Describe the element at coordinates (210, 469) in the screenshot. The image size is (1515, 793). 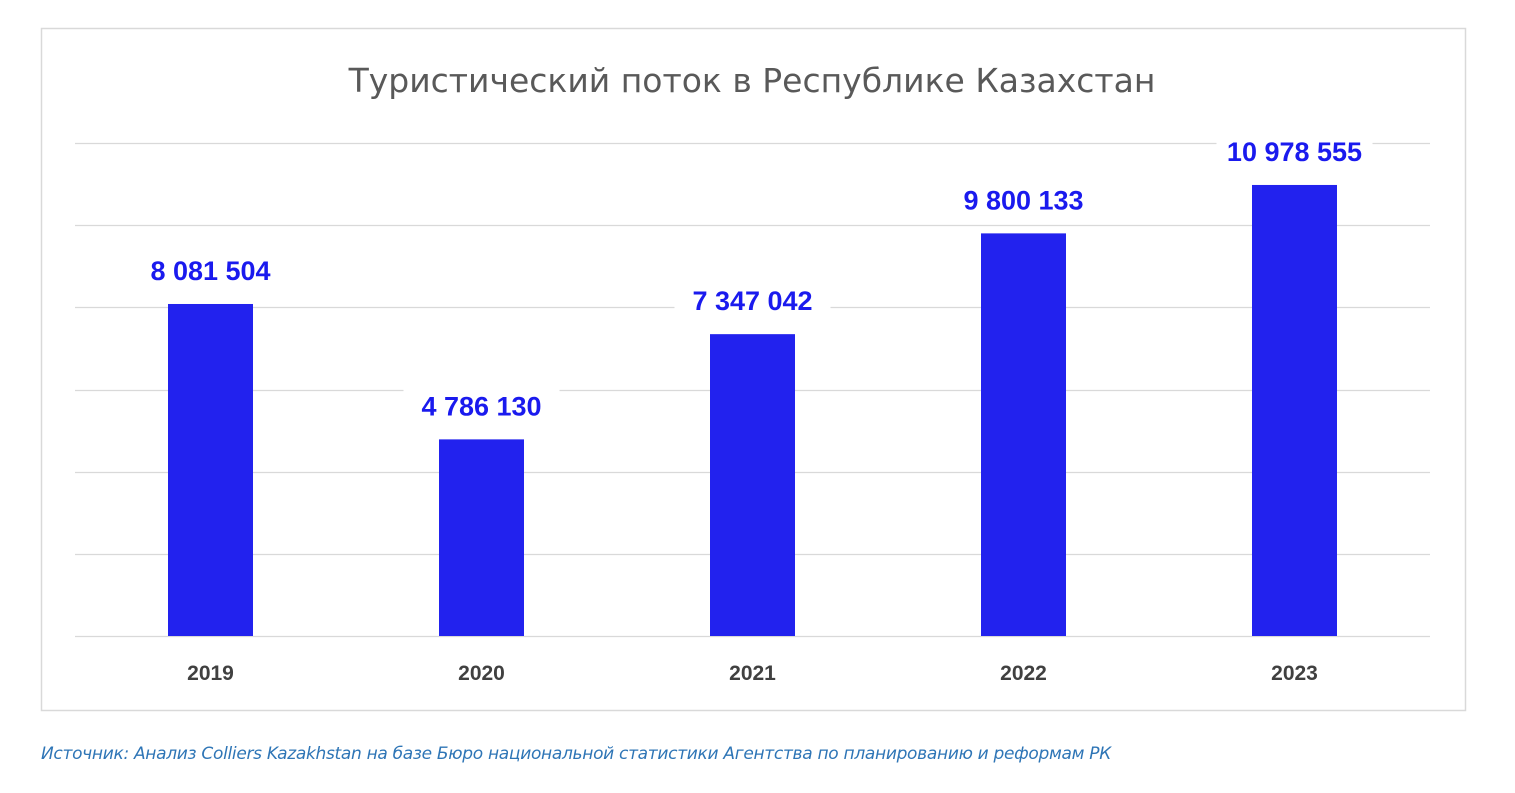
I see `bar-2019` at that location.